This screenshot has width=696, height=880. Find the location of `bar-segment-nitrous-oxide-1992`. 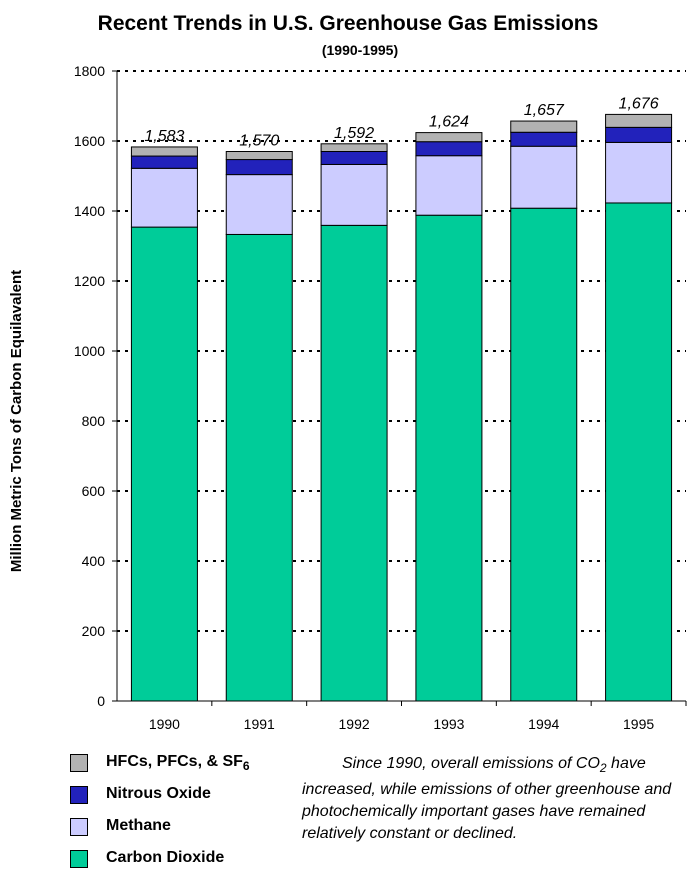

bar-segment-nitrous-oxide-1992 is located at coordinates (354, 158).